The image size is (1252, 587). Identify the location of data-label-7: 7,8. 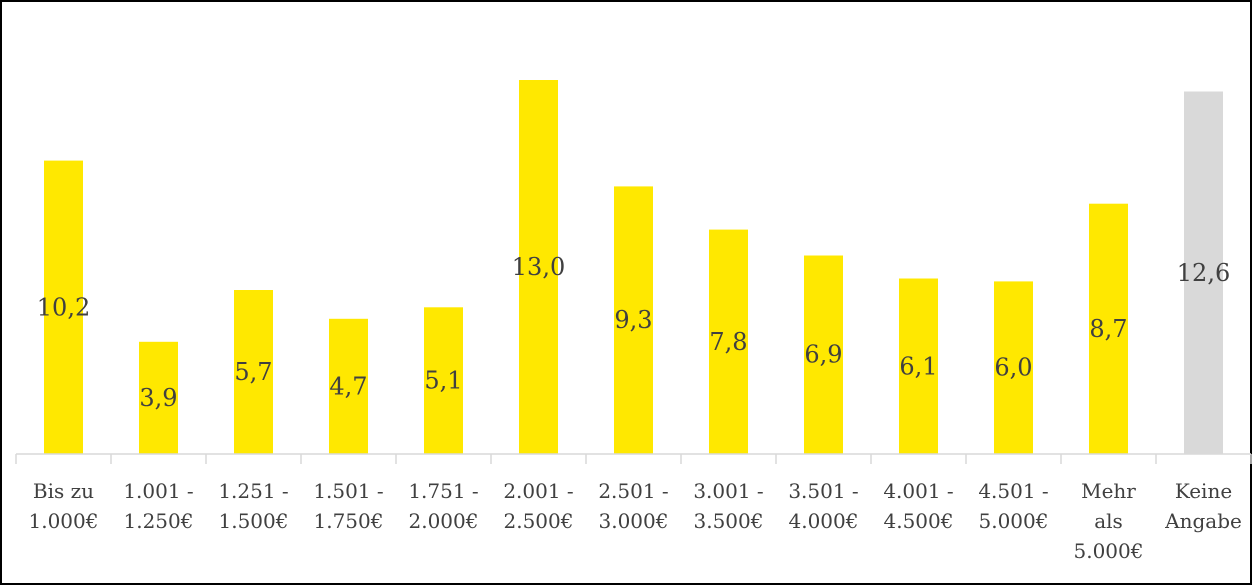
(728, 342).